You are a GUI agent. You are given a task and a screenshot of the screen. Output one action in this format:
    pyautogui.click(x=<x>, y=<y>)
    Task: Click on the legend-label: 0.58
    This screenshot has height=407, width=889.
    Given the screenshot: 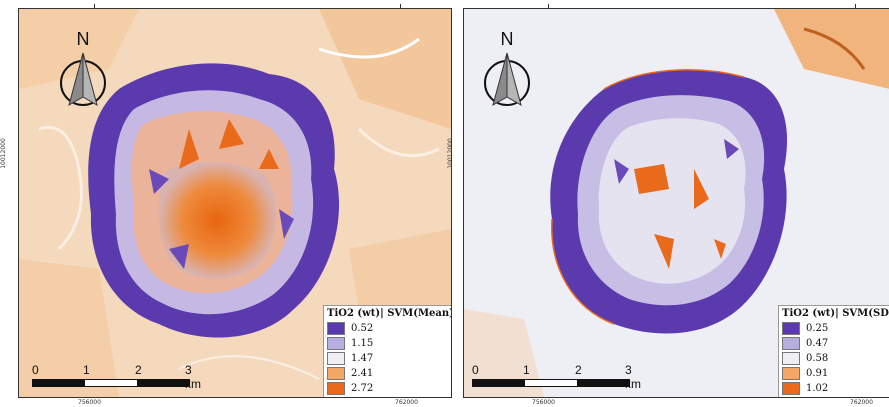 What is the action you would take?
    pyautogui.click(x=817, y=358)
    